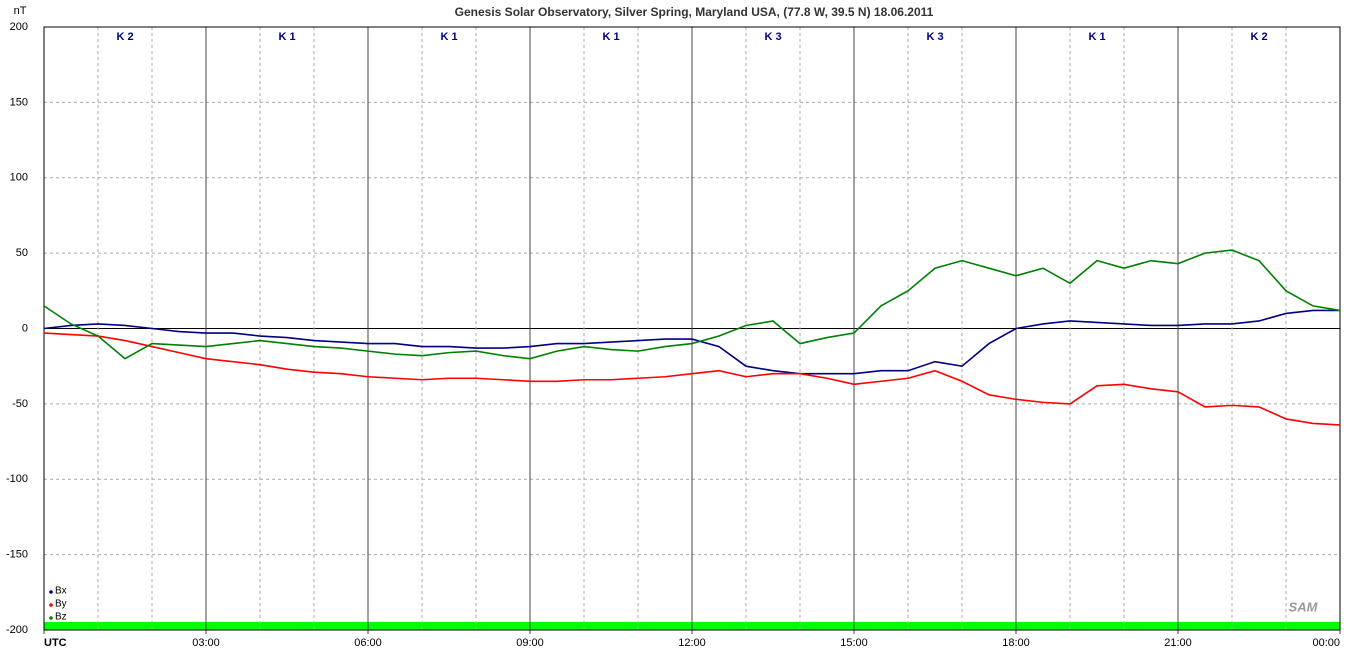  Describe the element at coordinates (20, 404) in the screenshot. I see `y-tick-label: -50` at that location.